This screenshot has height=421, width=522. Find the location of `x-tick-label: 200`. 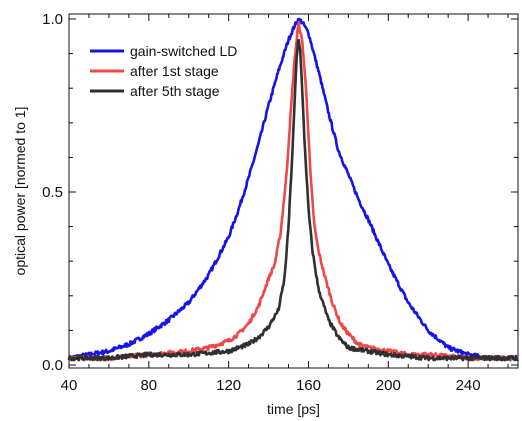

x-tick-label: 200 is located at coordinates (388, 385).